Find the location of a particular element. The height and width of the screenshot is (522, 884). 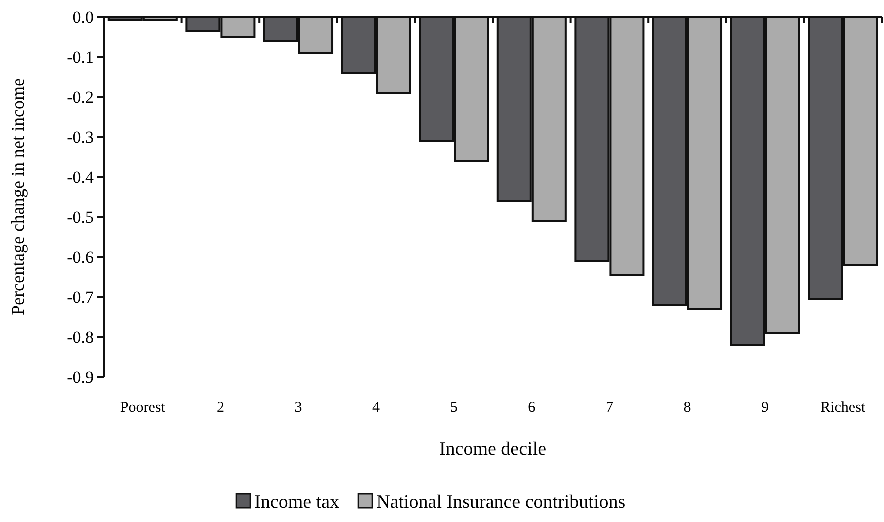

y-tick-label: -0.9 is located at coordinates (80, 377).